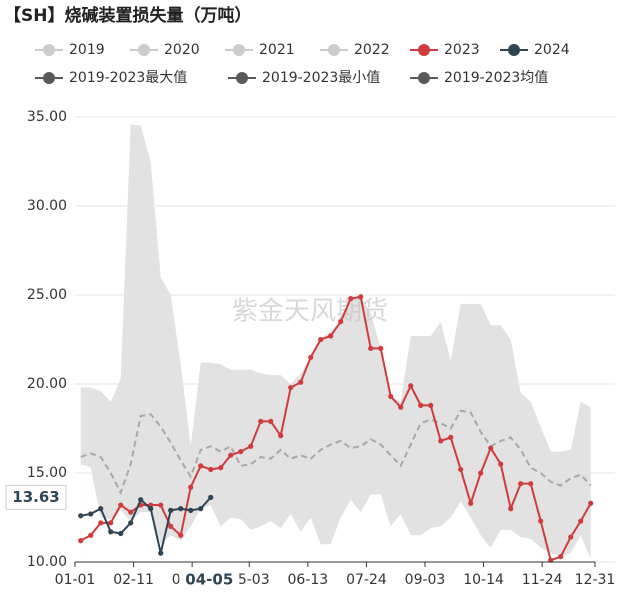  I want to click on legend-label: 2019-2023最小值, so click(321, 78).